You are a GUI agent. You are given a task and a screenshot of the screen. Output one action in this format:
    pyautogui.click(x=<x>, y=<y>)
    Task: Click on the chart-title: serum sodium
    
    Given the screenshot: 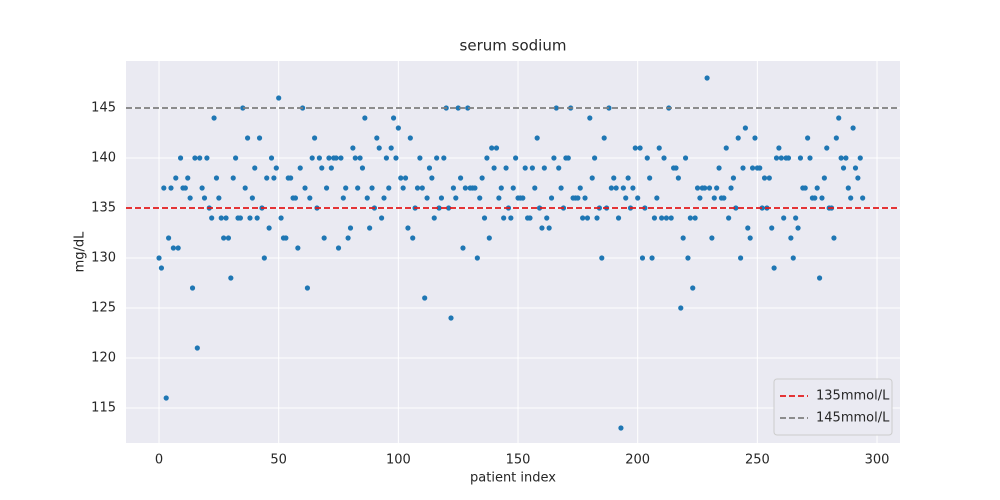 What is the action you would take?
    pyautogui.click(x=513, y=46)
    